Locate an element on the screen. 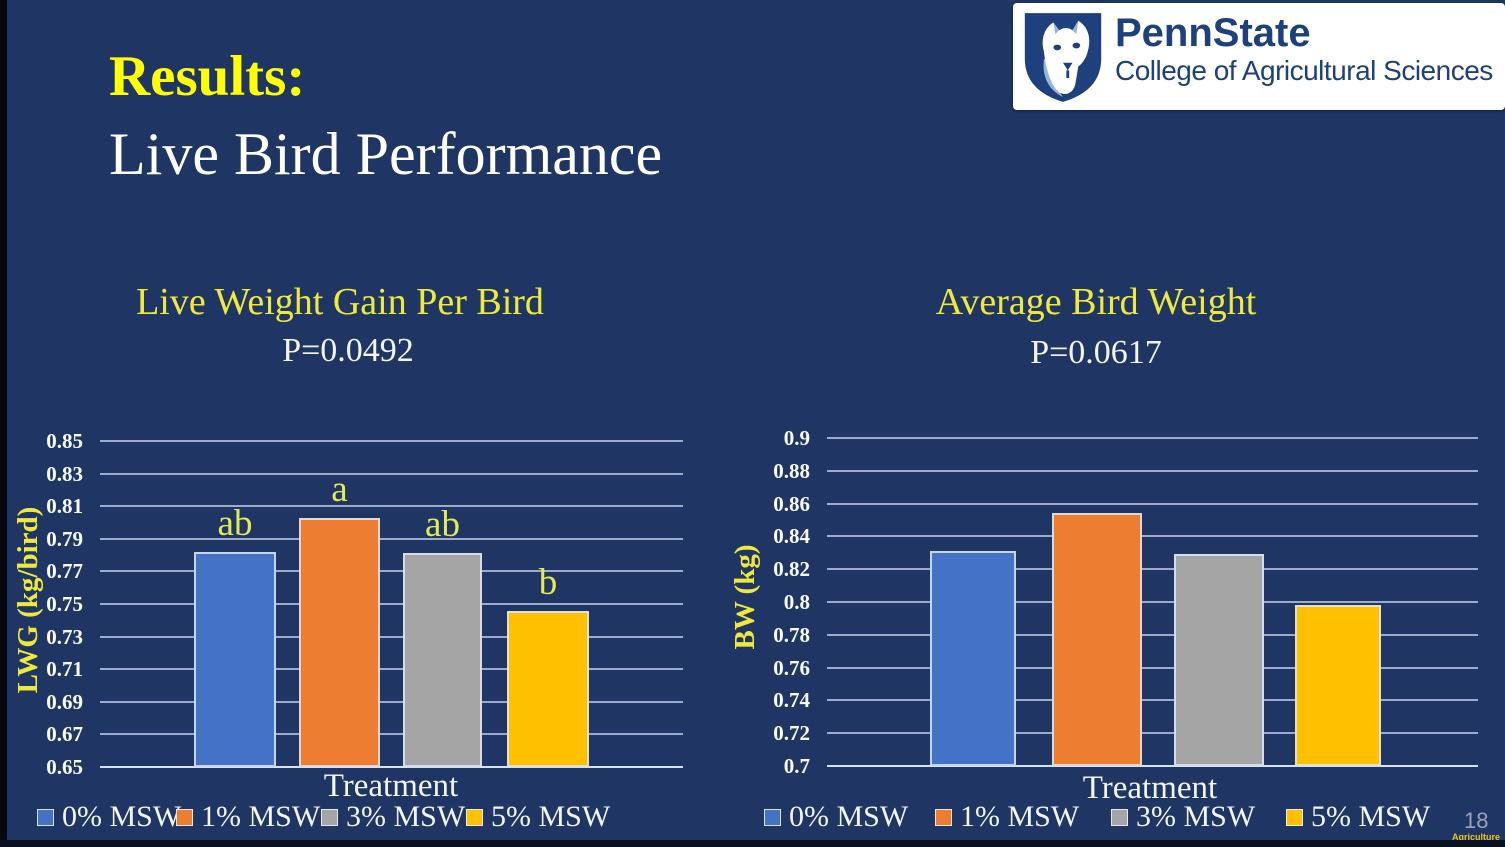  y-tick-label: 0.83 is located at coordinates (64, 473).